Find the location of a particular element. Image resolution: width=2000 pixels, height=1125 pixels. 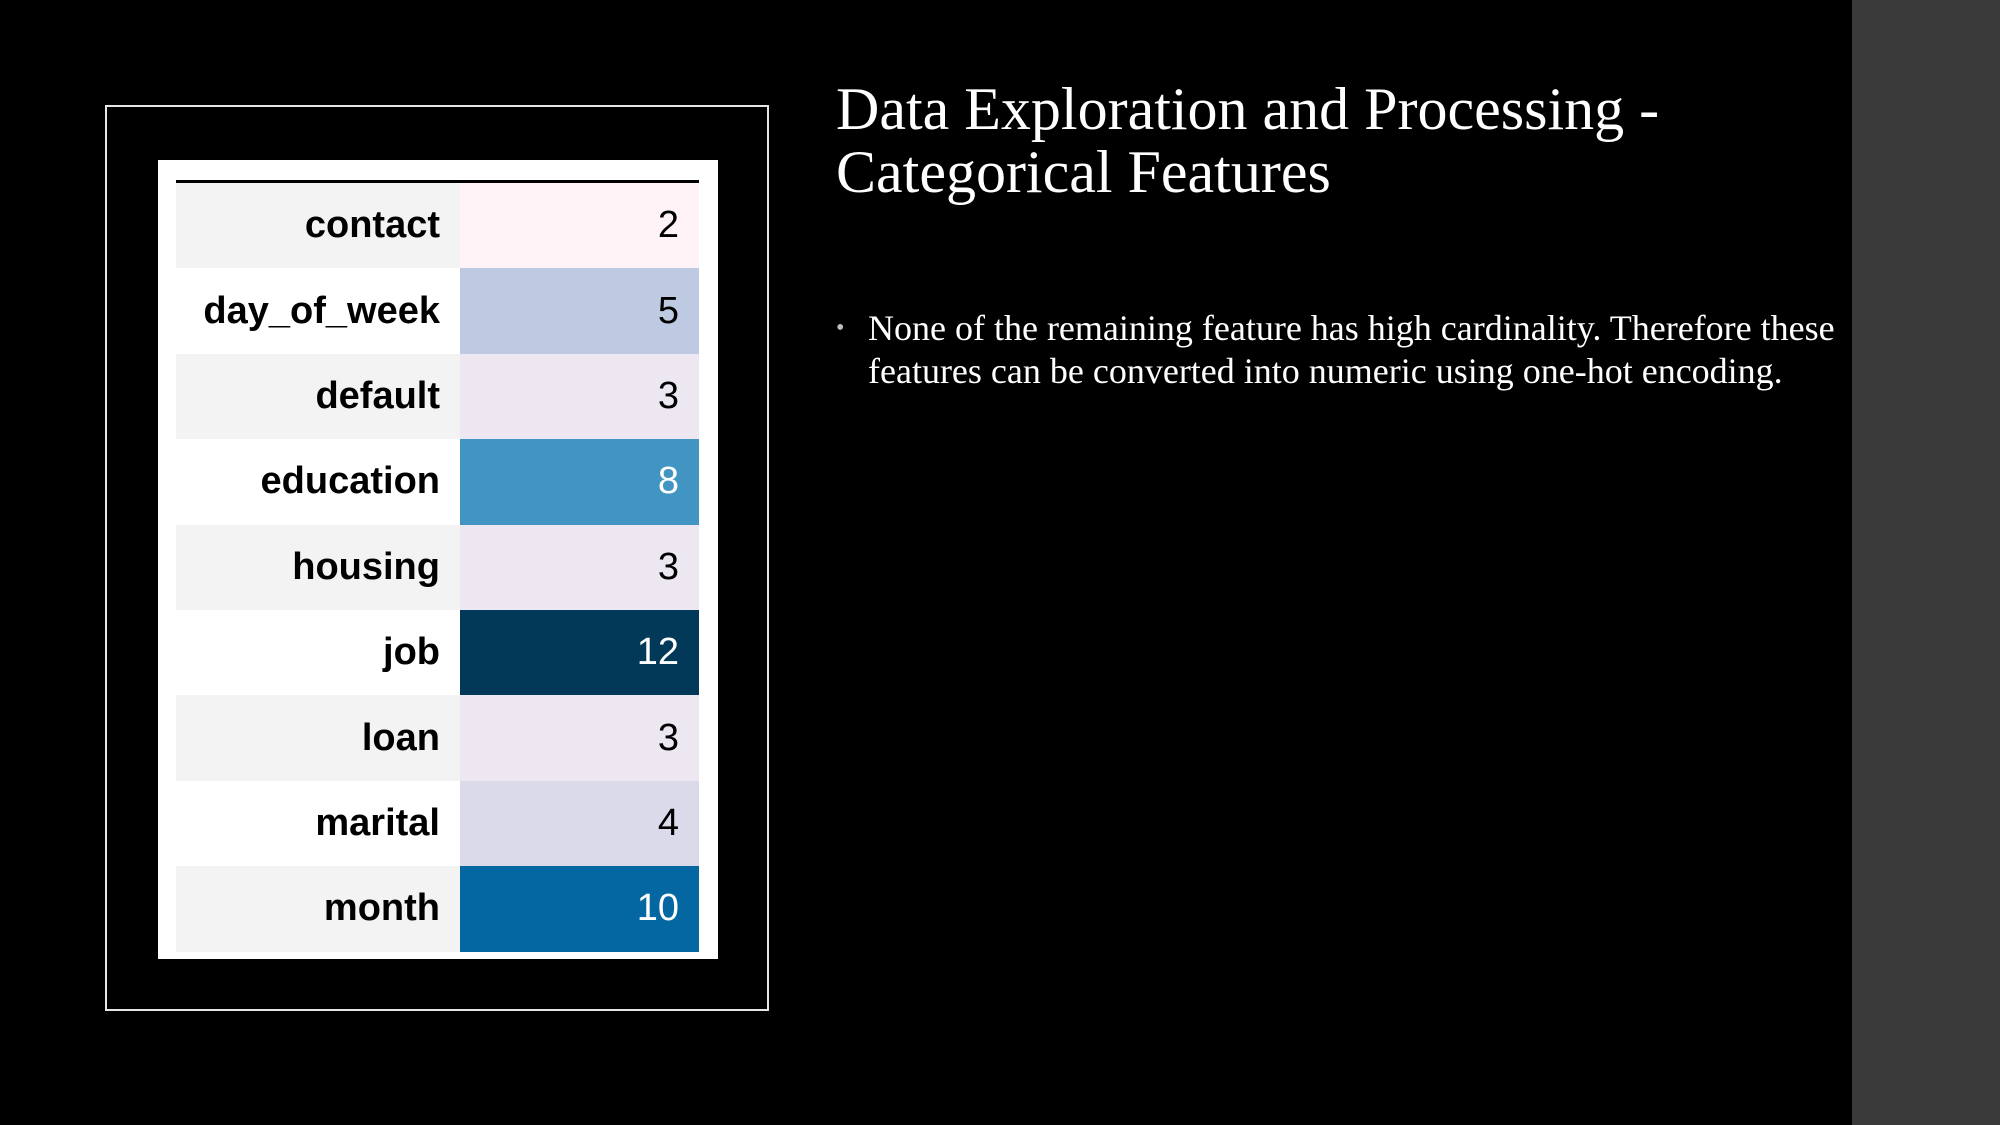

row-value-cell: 2 is located at coordinates (579, 226).